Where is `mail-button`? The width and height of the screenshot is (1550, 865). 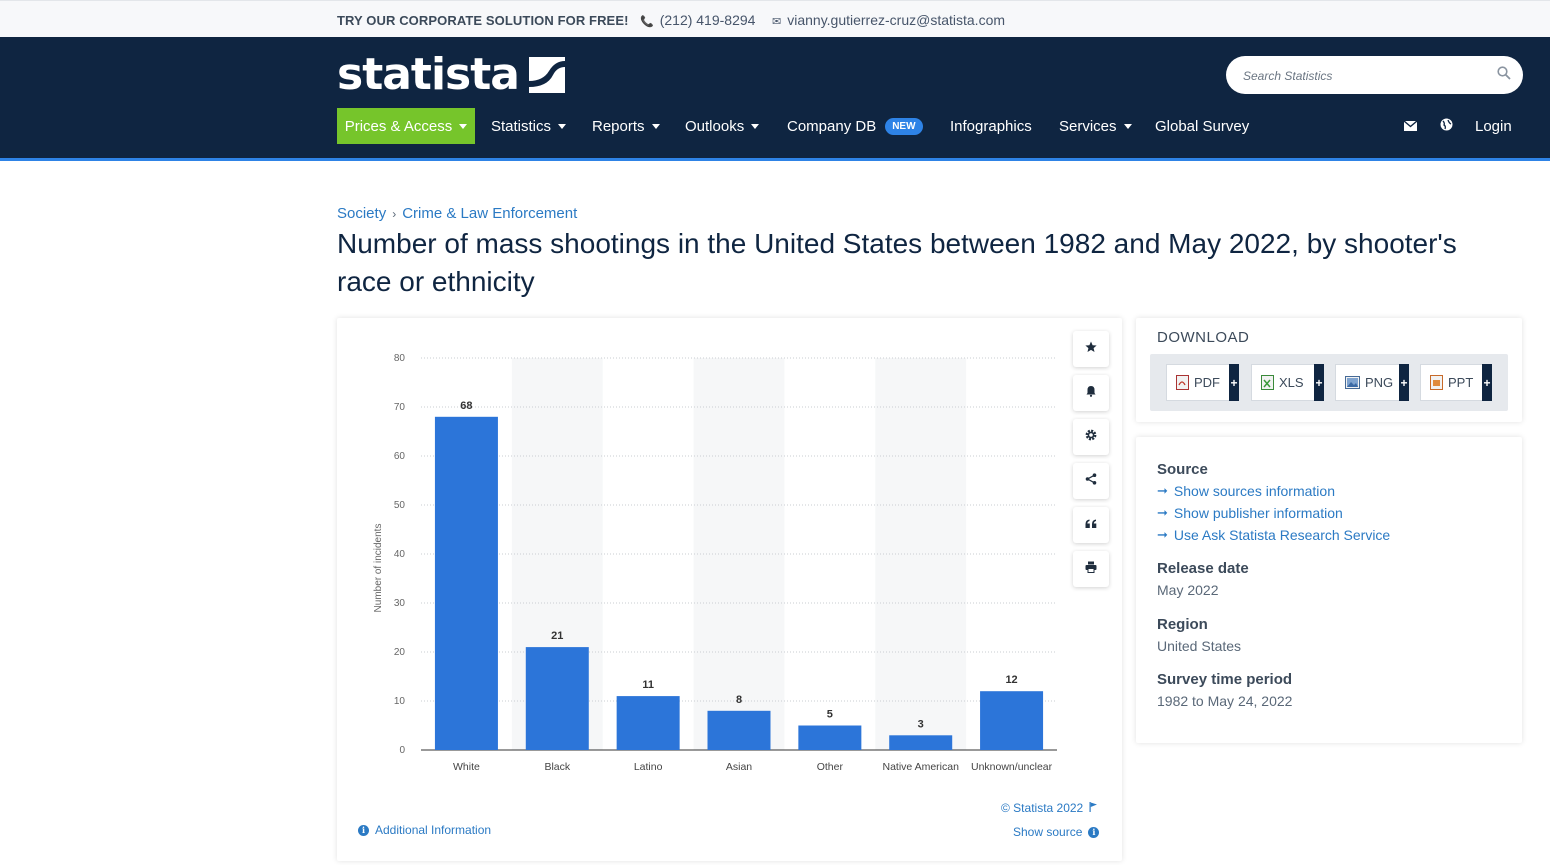 mail-button is located at coordinates (1410, 126).